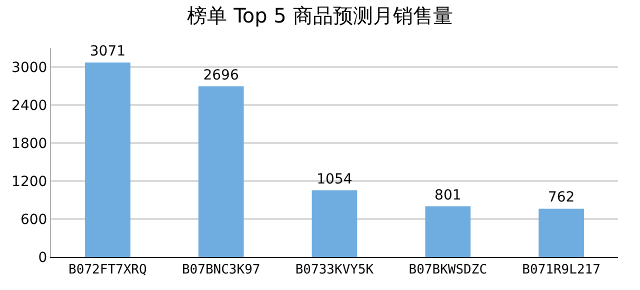  What do you see at coordinates (107, 270) in the screenshot?
I see `x-tick-label: B072FT7XRQ` at bounding box center [107, 270].